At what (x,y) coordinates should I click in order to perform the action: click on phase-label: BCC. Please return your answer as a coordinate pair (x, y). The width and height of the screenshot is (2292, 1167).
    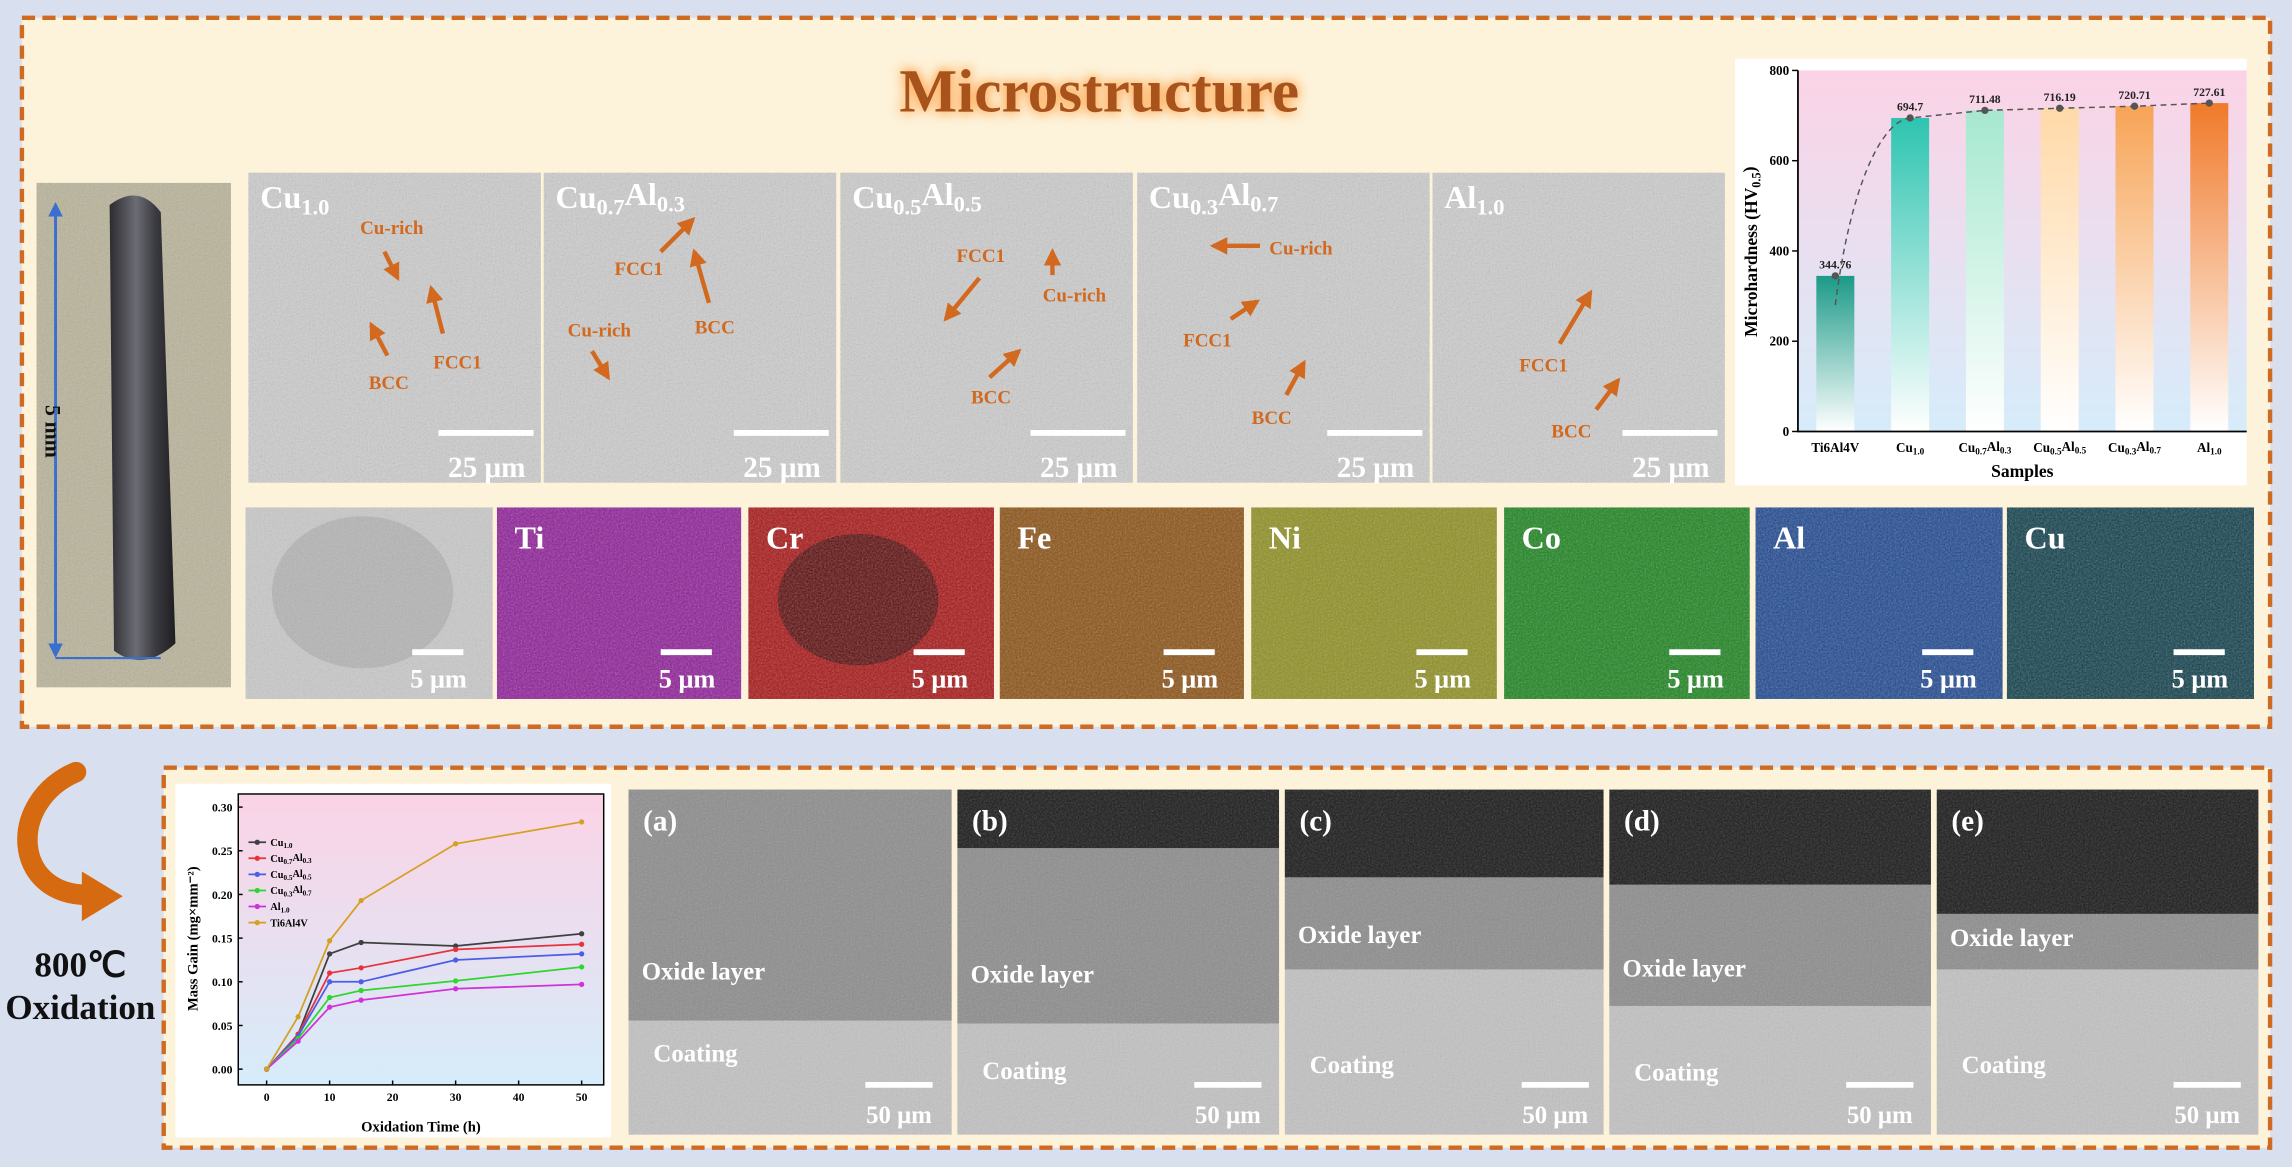
    Looking at the image, I should click on (1571, 431).